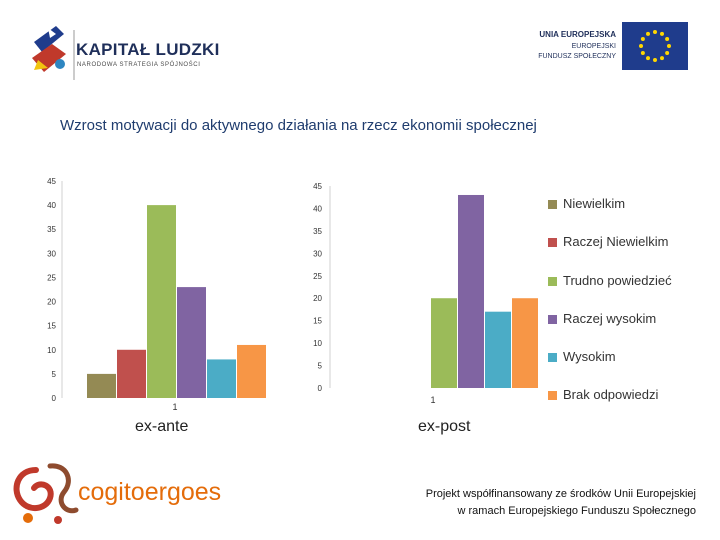 The image size is (720, 540). What do you see at coordinates (150, 492) in the screenshot?
I see `cogitoergoes-wordmark: cogitoergoes` at bounding box center [150, 492].